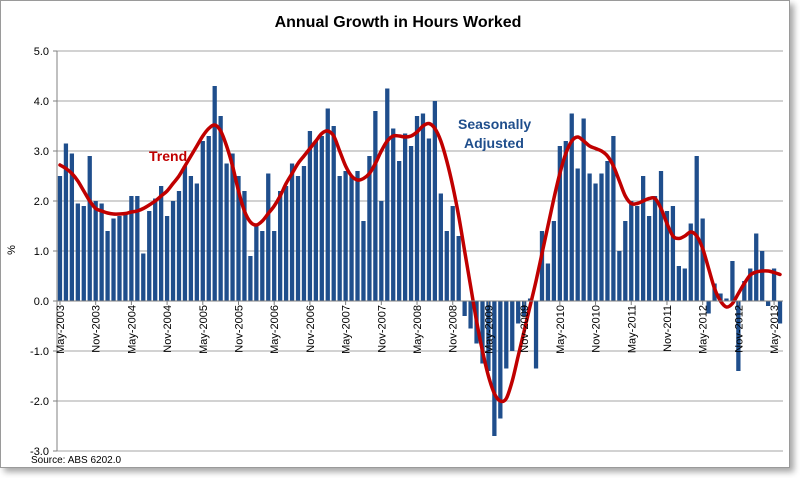  I want to click on x-tick-label: Nov-2004, so click(168, 329).